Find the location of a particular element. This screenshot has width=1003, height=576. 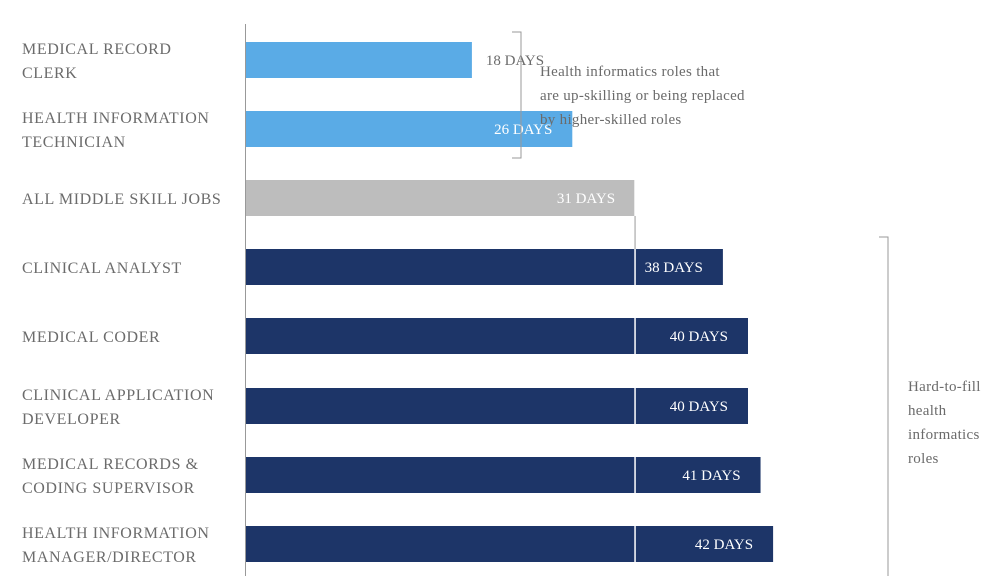

value-label-2: 31 DAYS is located at coordinates (586, 199).